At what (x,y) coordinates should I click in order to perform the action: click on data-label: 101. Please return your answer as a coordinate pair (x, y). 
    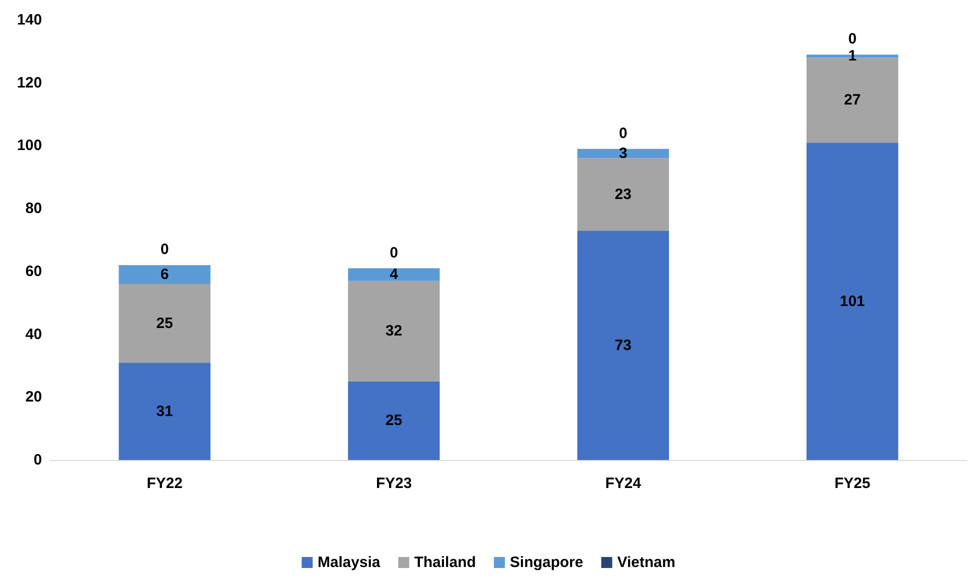
    Looking at the image, I should click on (852, 301).